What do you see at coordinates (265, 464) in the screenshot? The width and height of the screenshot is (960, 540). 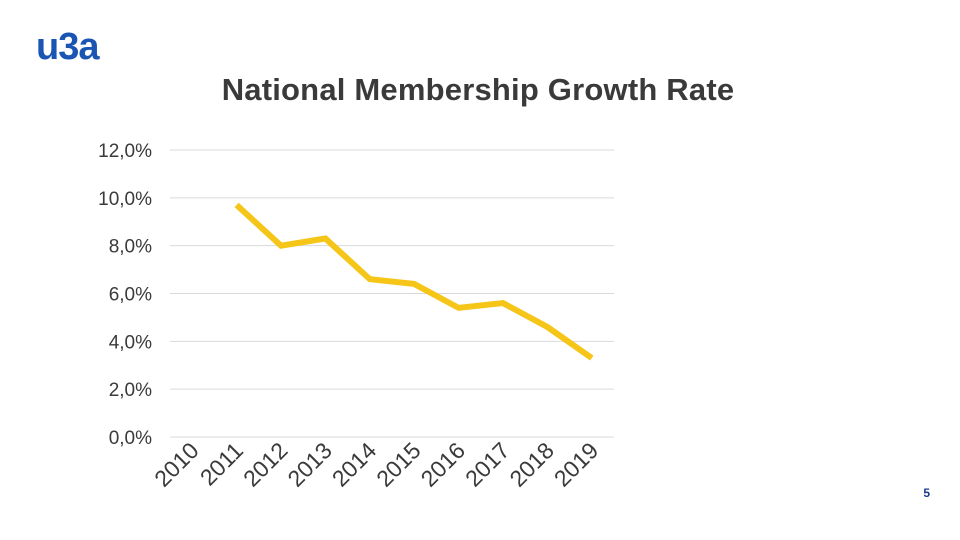 I see `x-tick-label: 2012` at bounding box center [265, 464].